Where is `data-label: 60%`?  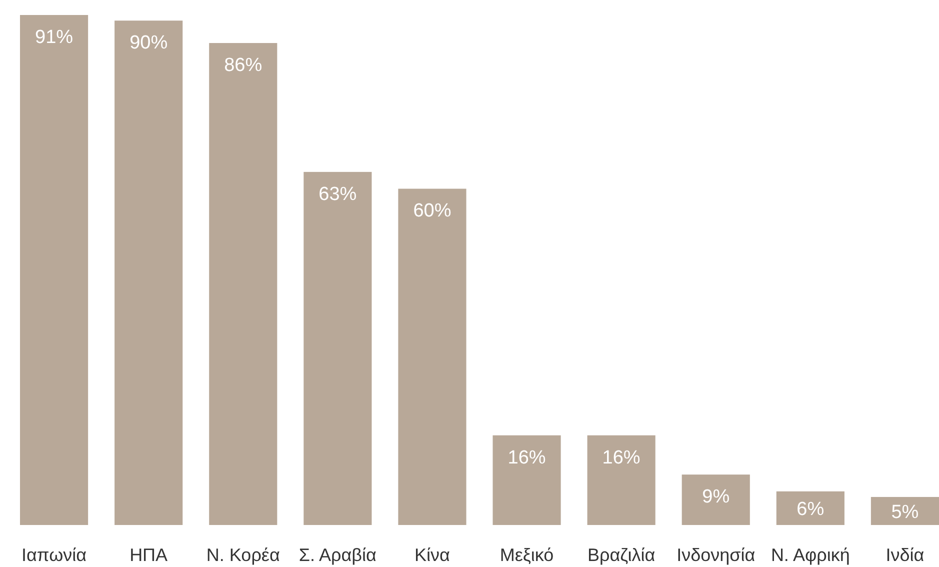 data-label: 60% is located at coordinates (432, 211).